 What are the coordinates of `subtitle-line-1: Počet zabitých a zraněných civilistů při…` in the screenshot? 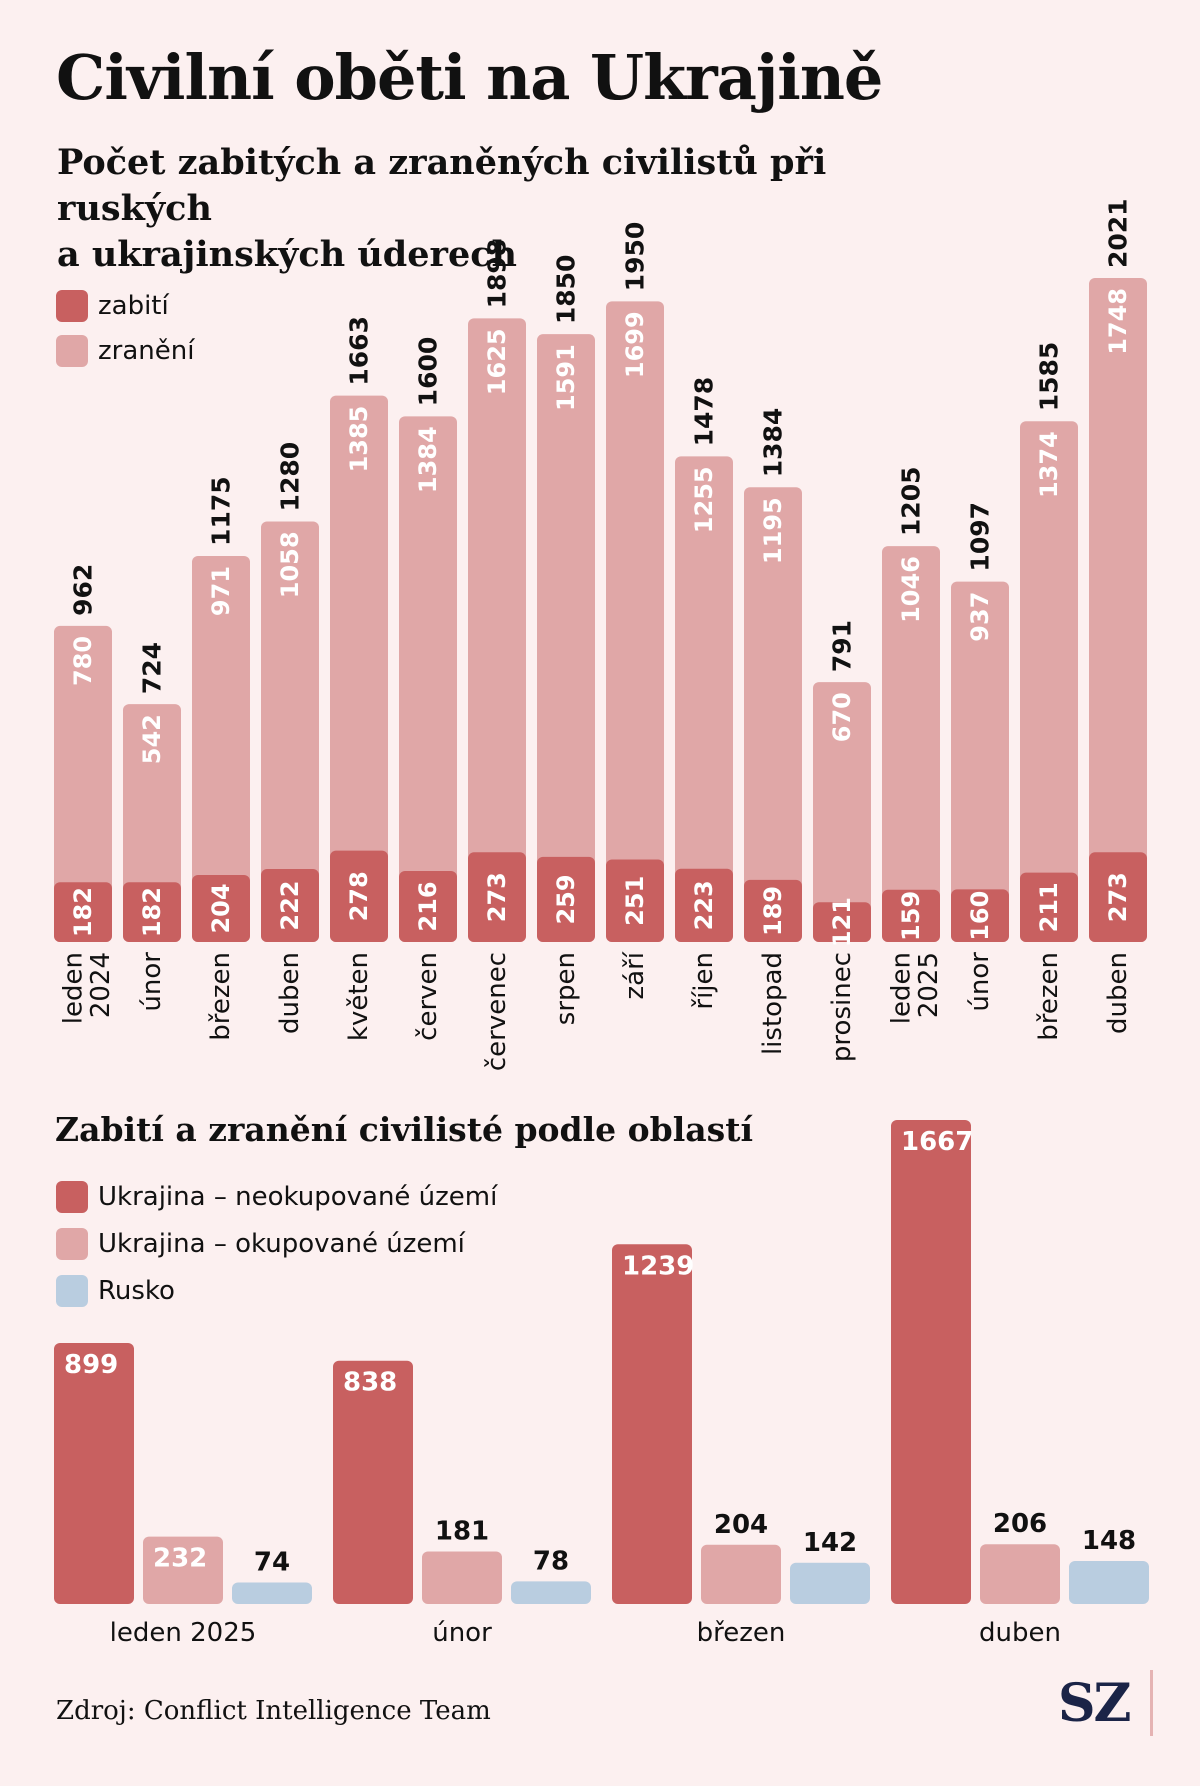 It's located at (442, 185).